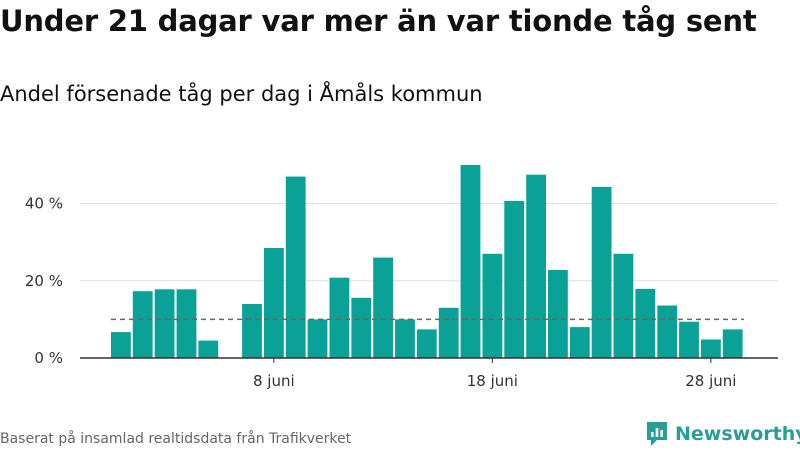 The image size is (800, 450). Describe the element at coordinates (48, 358) in the screenshot. I see `y-tick-label: 0 %` at that location.